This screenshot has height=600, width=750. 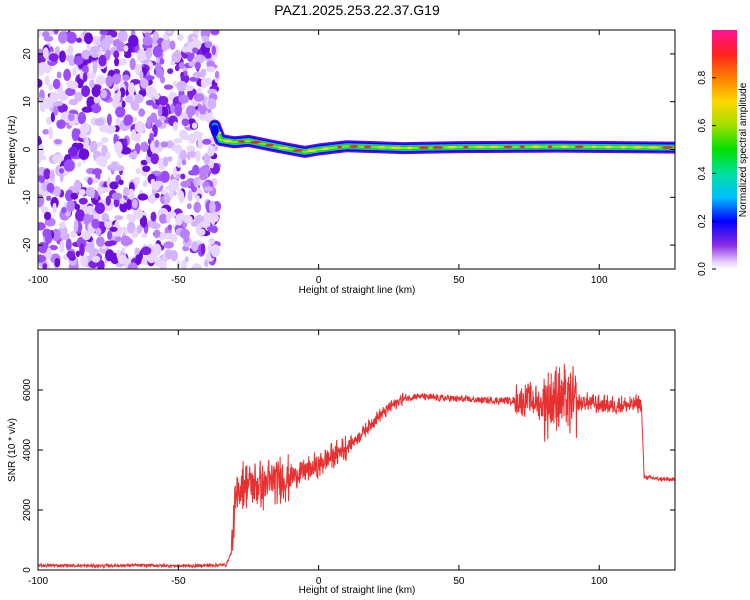 I want to click on ridge-onset, so click(x=214, y=130).